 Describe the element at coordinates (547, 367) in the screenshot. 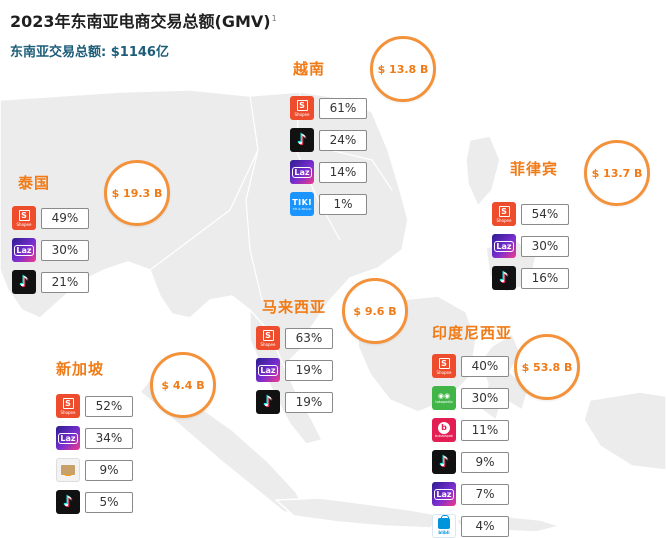

I see `gmv-total-badge: $ 53.8 B` at that location.